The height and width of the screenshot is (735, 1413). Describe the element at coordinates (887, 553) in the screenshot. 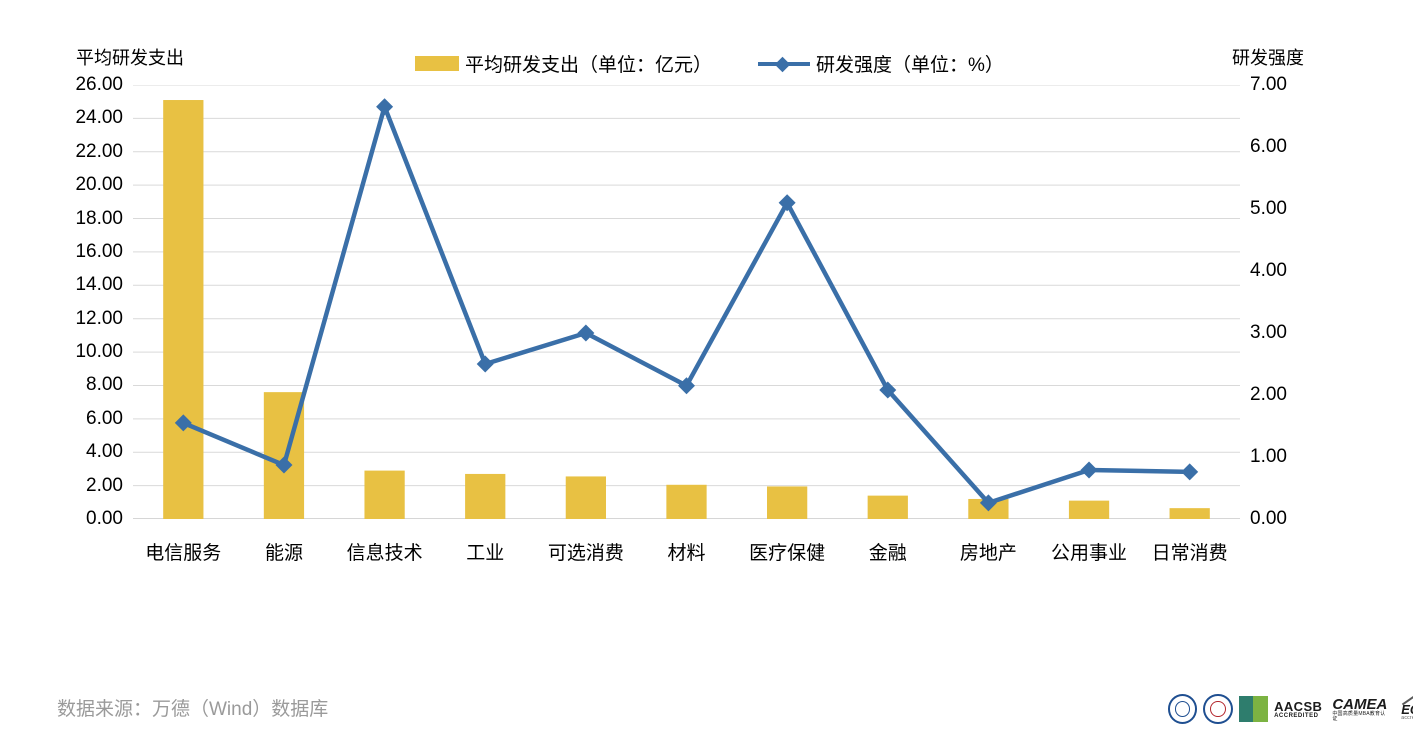

I see `category-label: 金融` at that location.